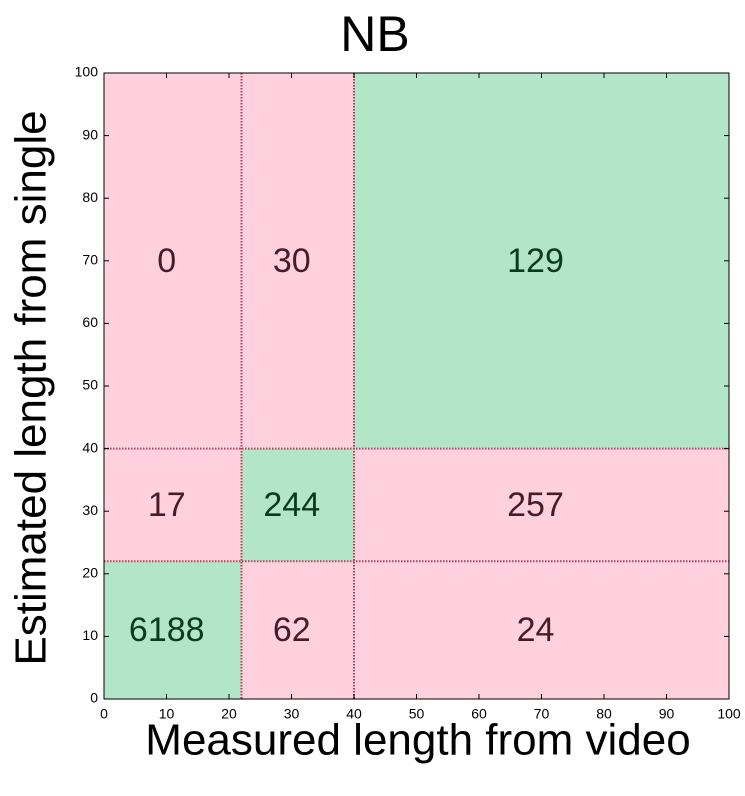 The height and width of the screenshot is (796, 745). I want to click on x-tick-label: 10, so click(167, 714).